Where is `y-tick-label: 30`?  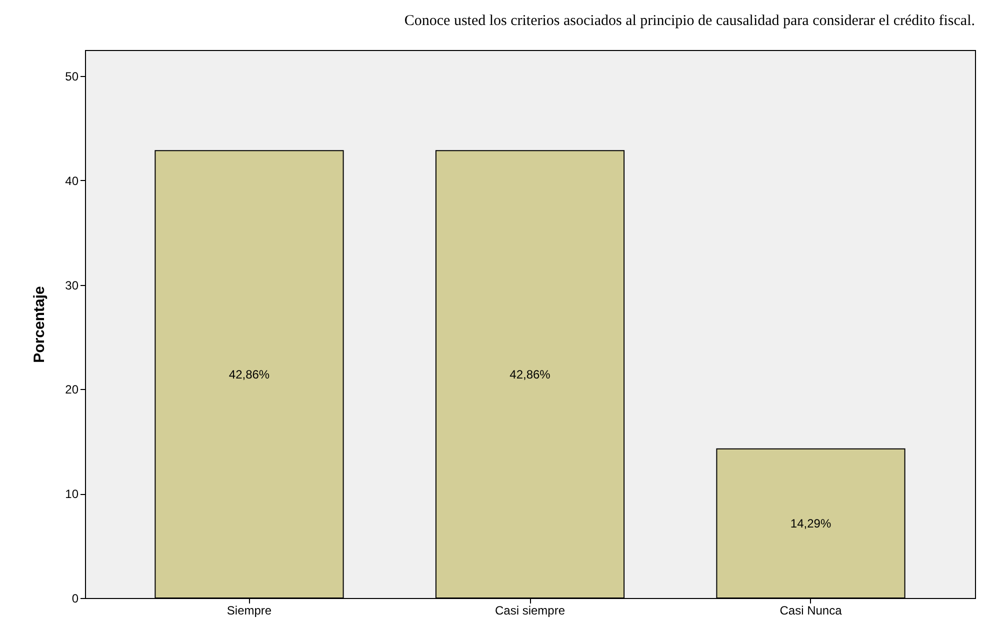 y-tick-label: 30 is located at coordinates (72, 285).